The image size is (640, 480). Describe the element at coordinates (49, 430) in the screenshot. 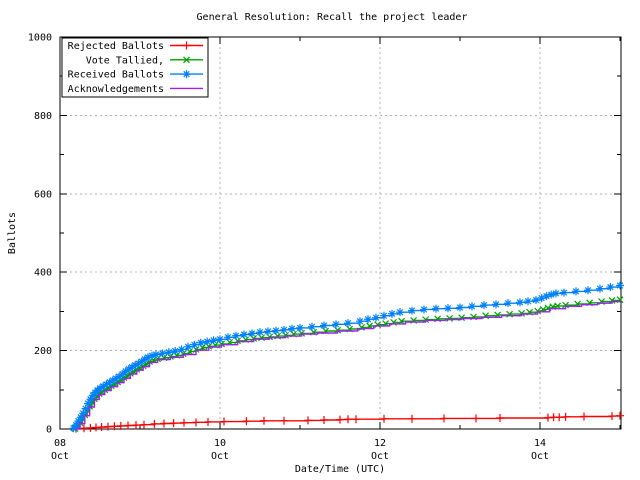

I see `y-tick-label: 0` at that location.